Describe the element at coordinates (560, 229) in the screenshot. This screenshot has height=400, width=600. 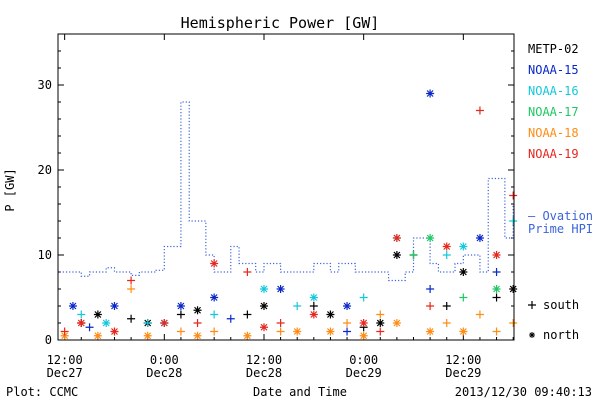
I see `ovation-legend-line2: Prime HPI` at that location.